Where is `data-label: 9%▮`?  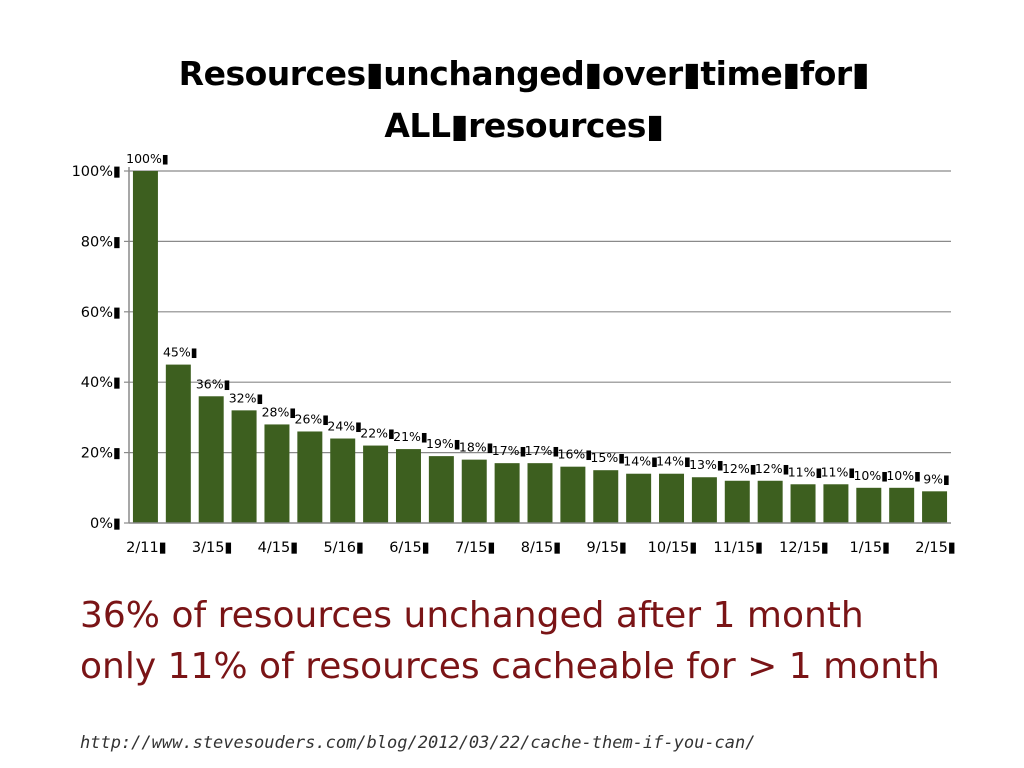 data-label: 9%▮ is located at coordinates (936, 478).